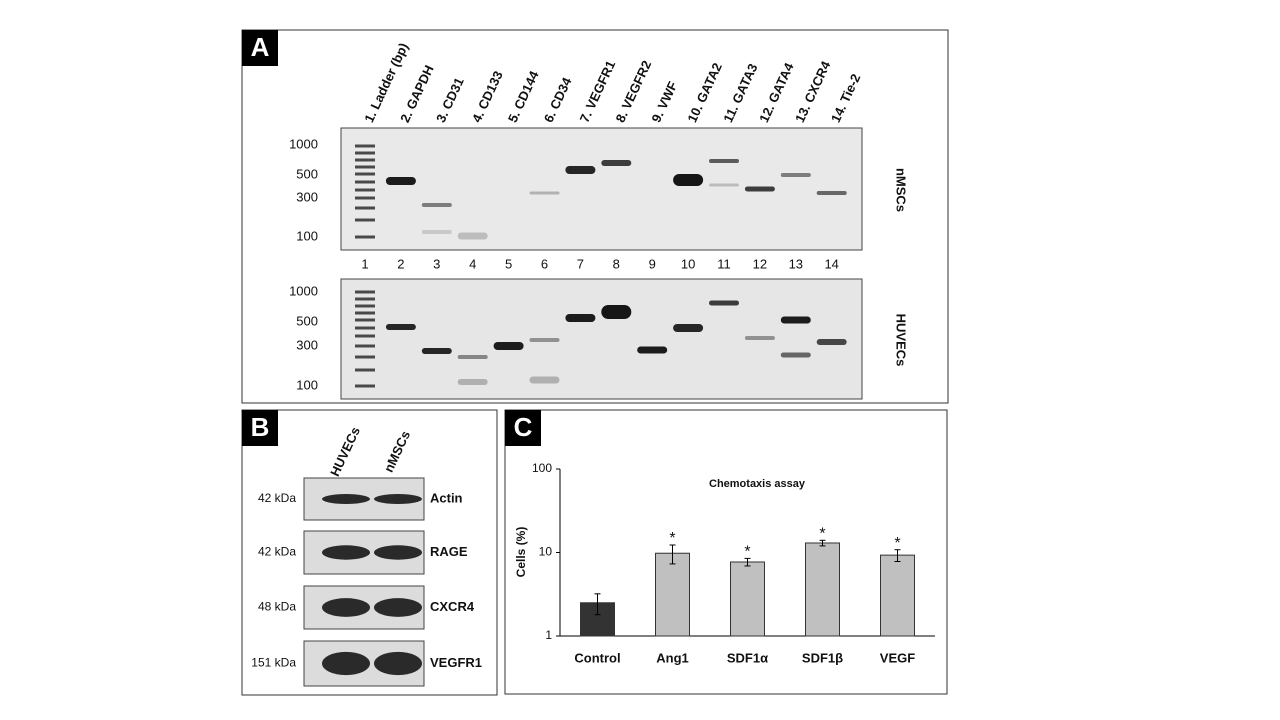 This screenshot has width=1280, height=720. I want to click on panel-c-frame, so click(726, 552).